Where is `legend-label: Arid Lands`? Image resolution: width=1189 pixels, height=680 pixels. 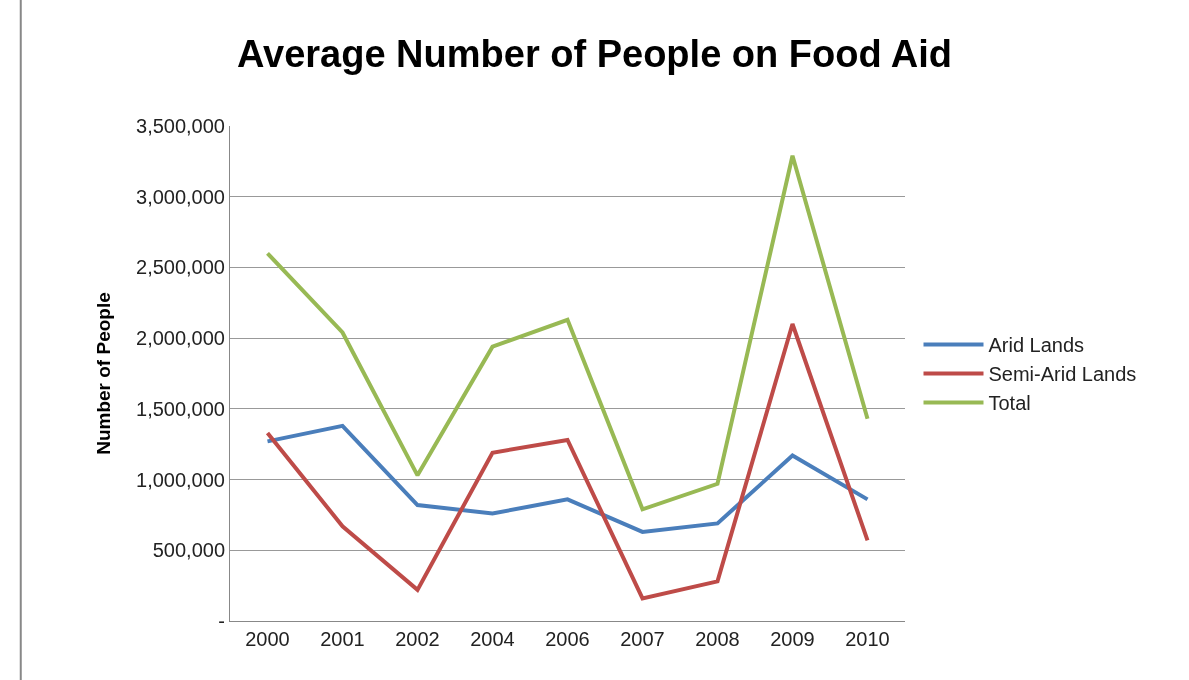
legend-label: Arid Lands is located at coordinates (1036, 345).